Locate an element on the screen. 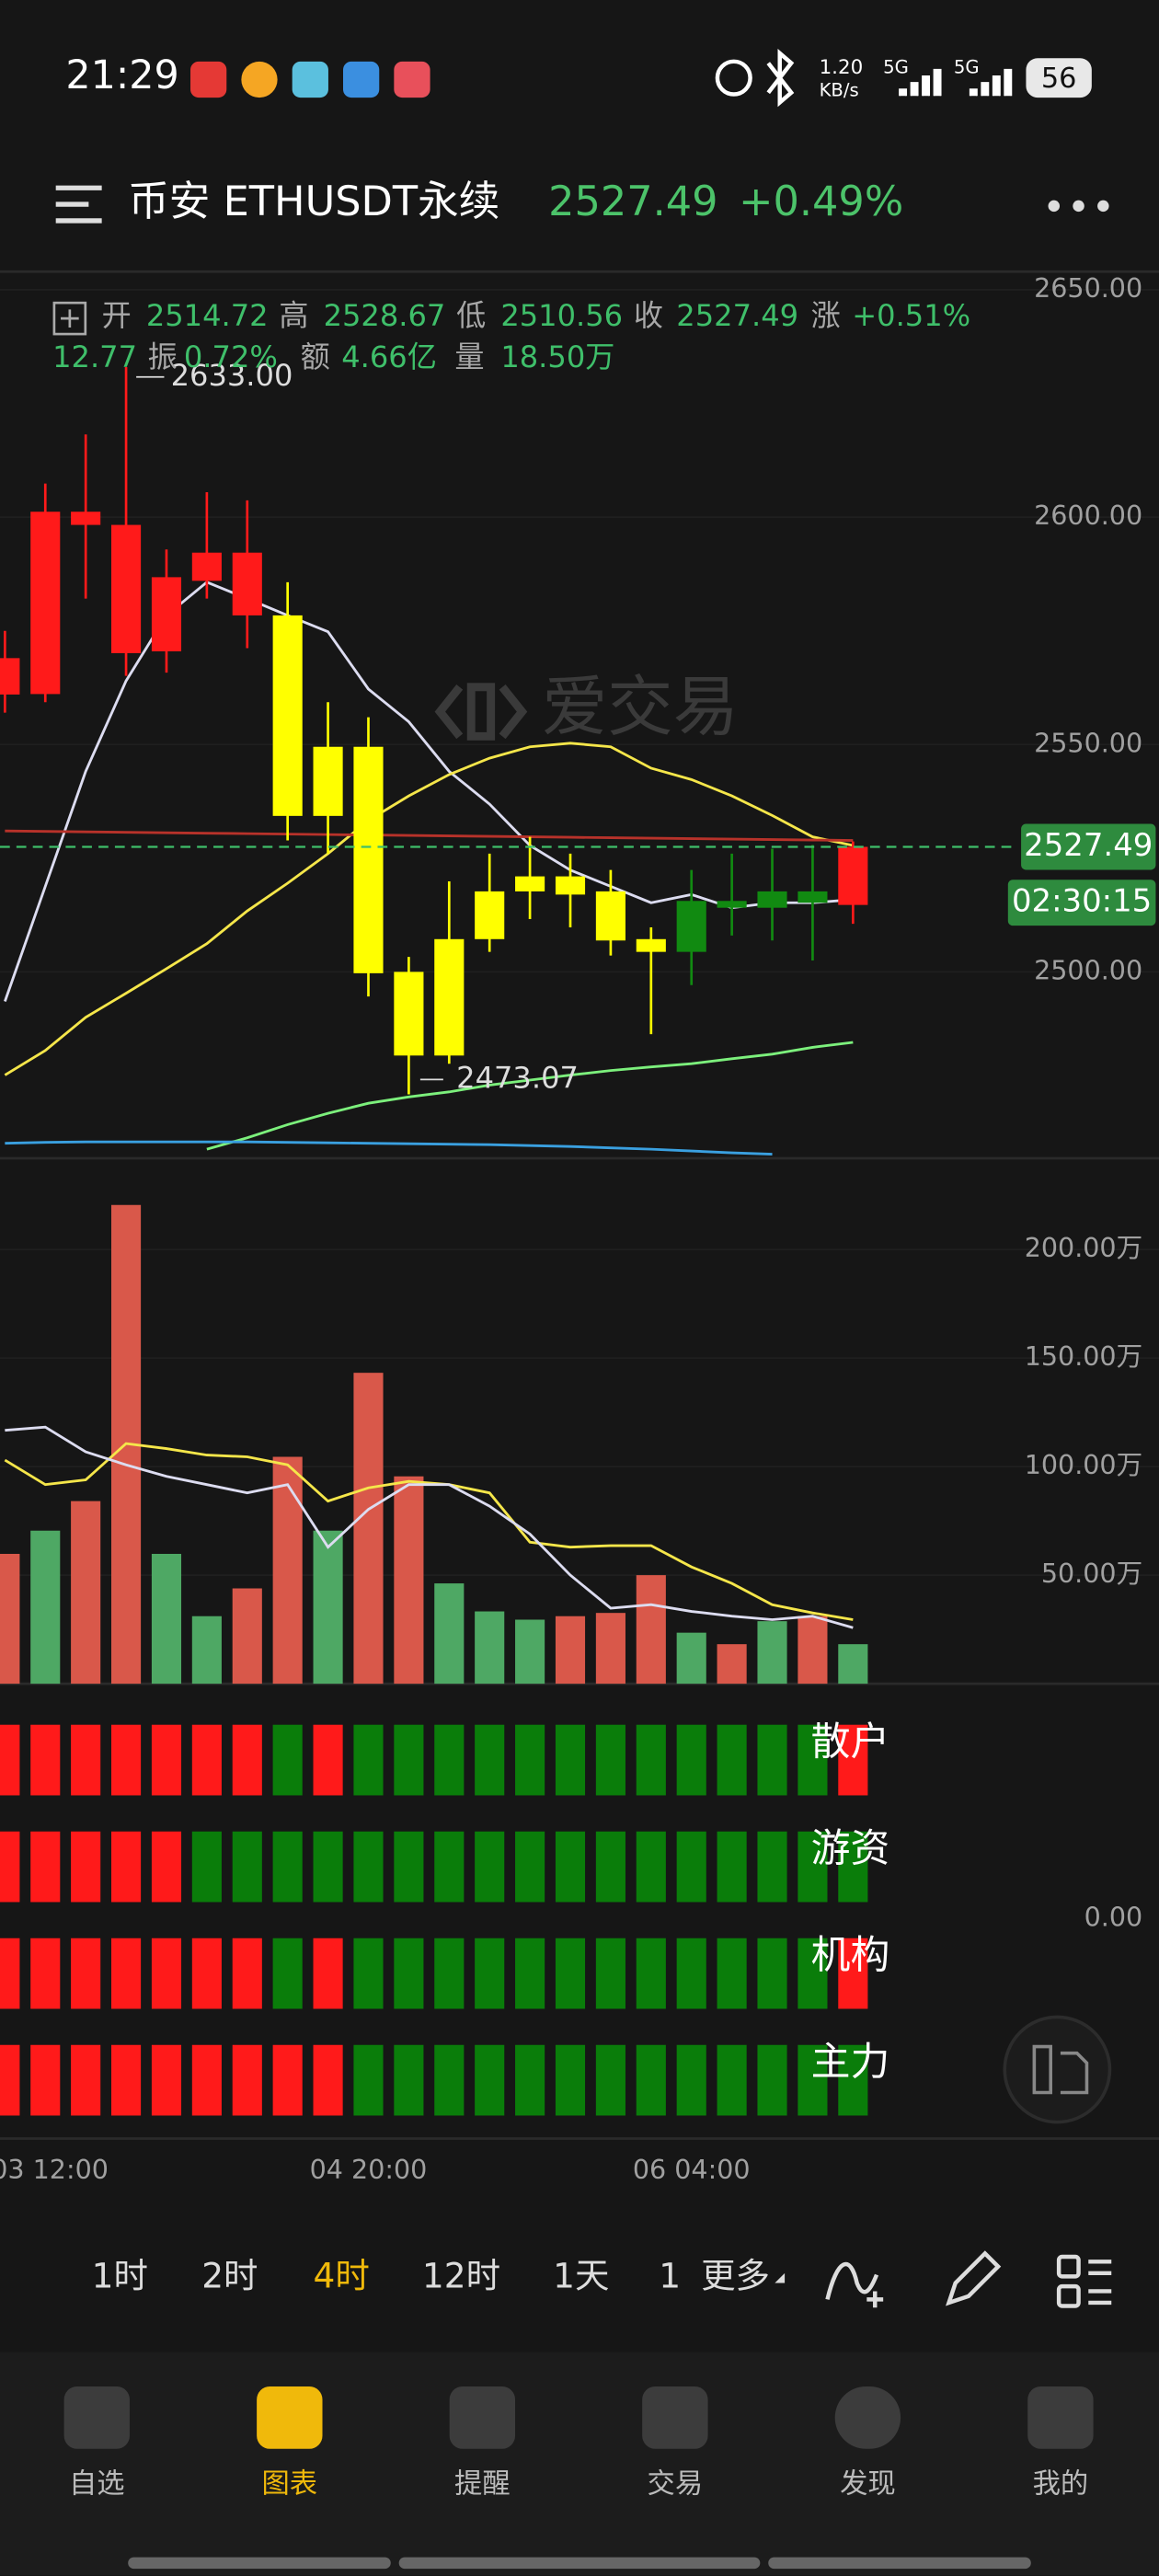 Image resolution: width=1159 pixels, height=2576 pixels. timeframe-bar: 1时 2时 4时 12时 1天 1 更多 is located at coordinates (431, 2276).